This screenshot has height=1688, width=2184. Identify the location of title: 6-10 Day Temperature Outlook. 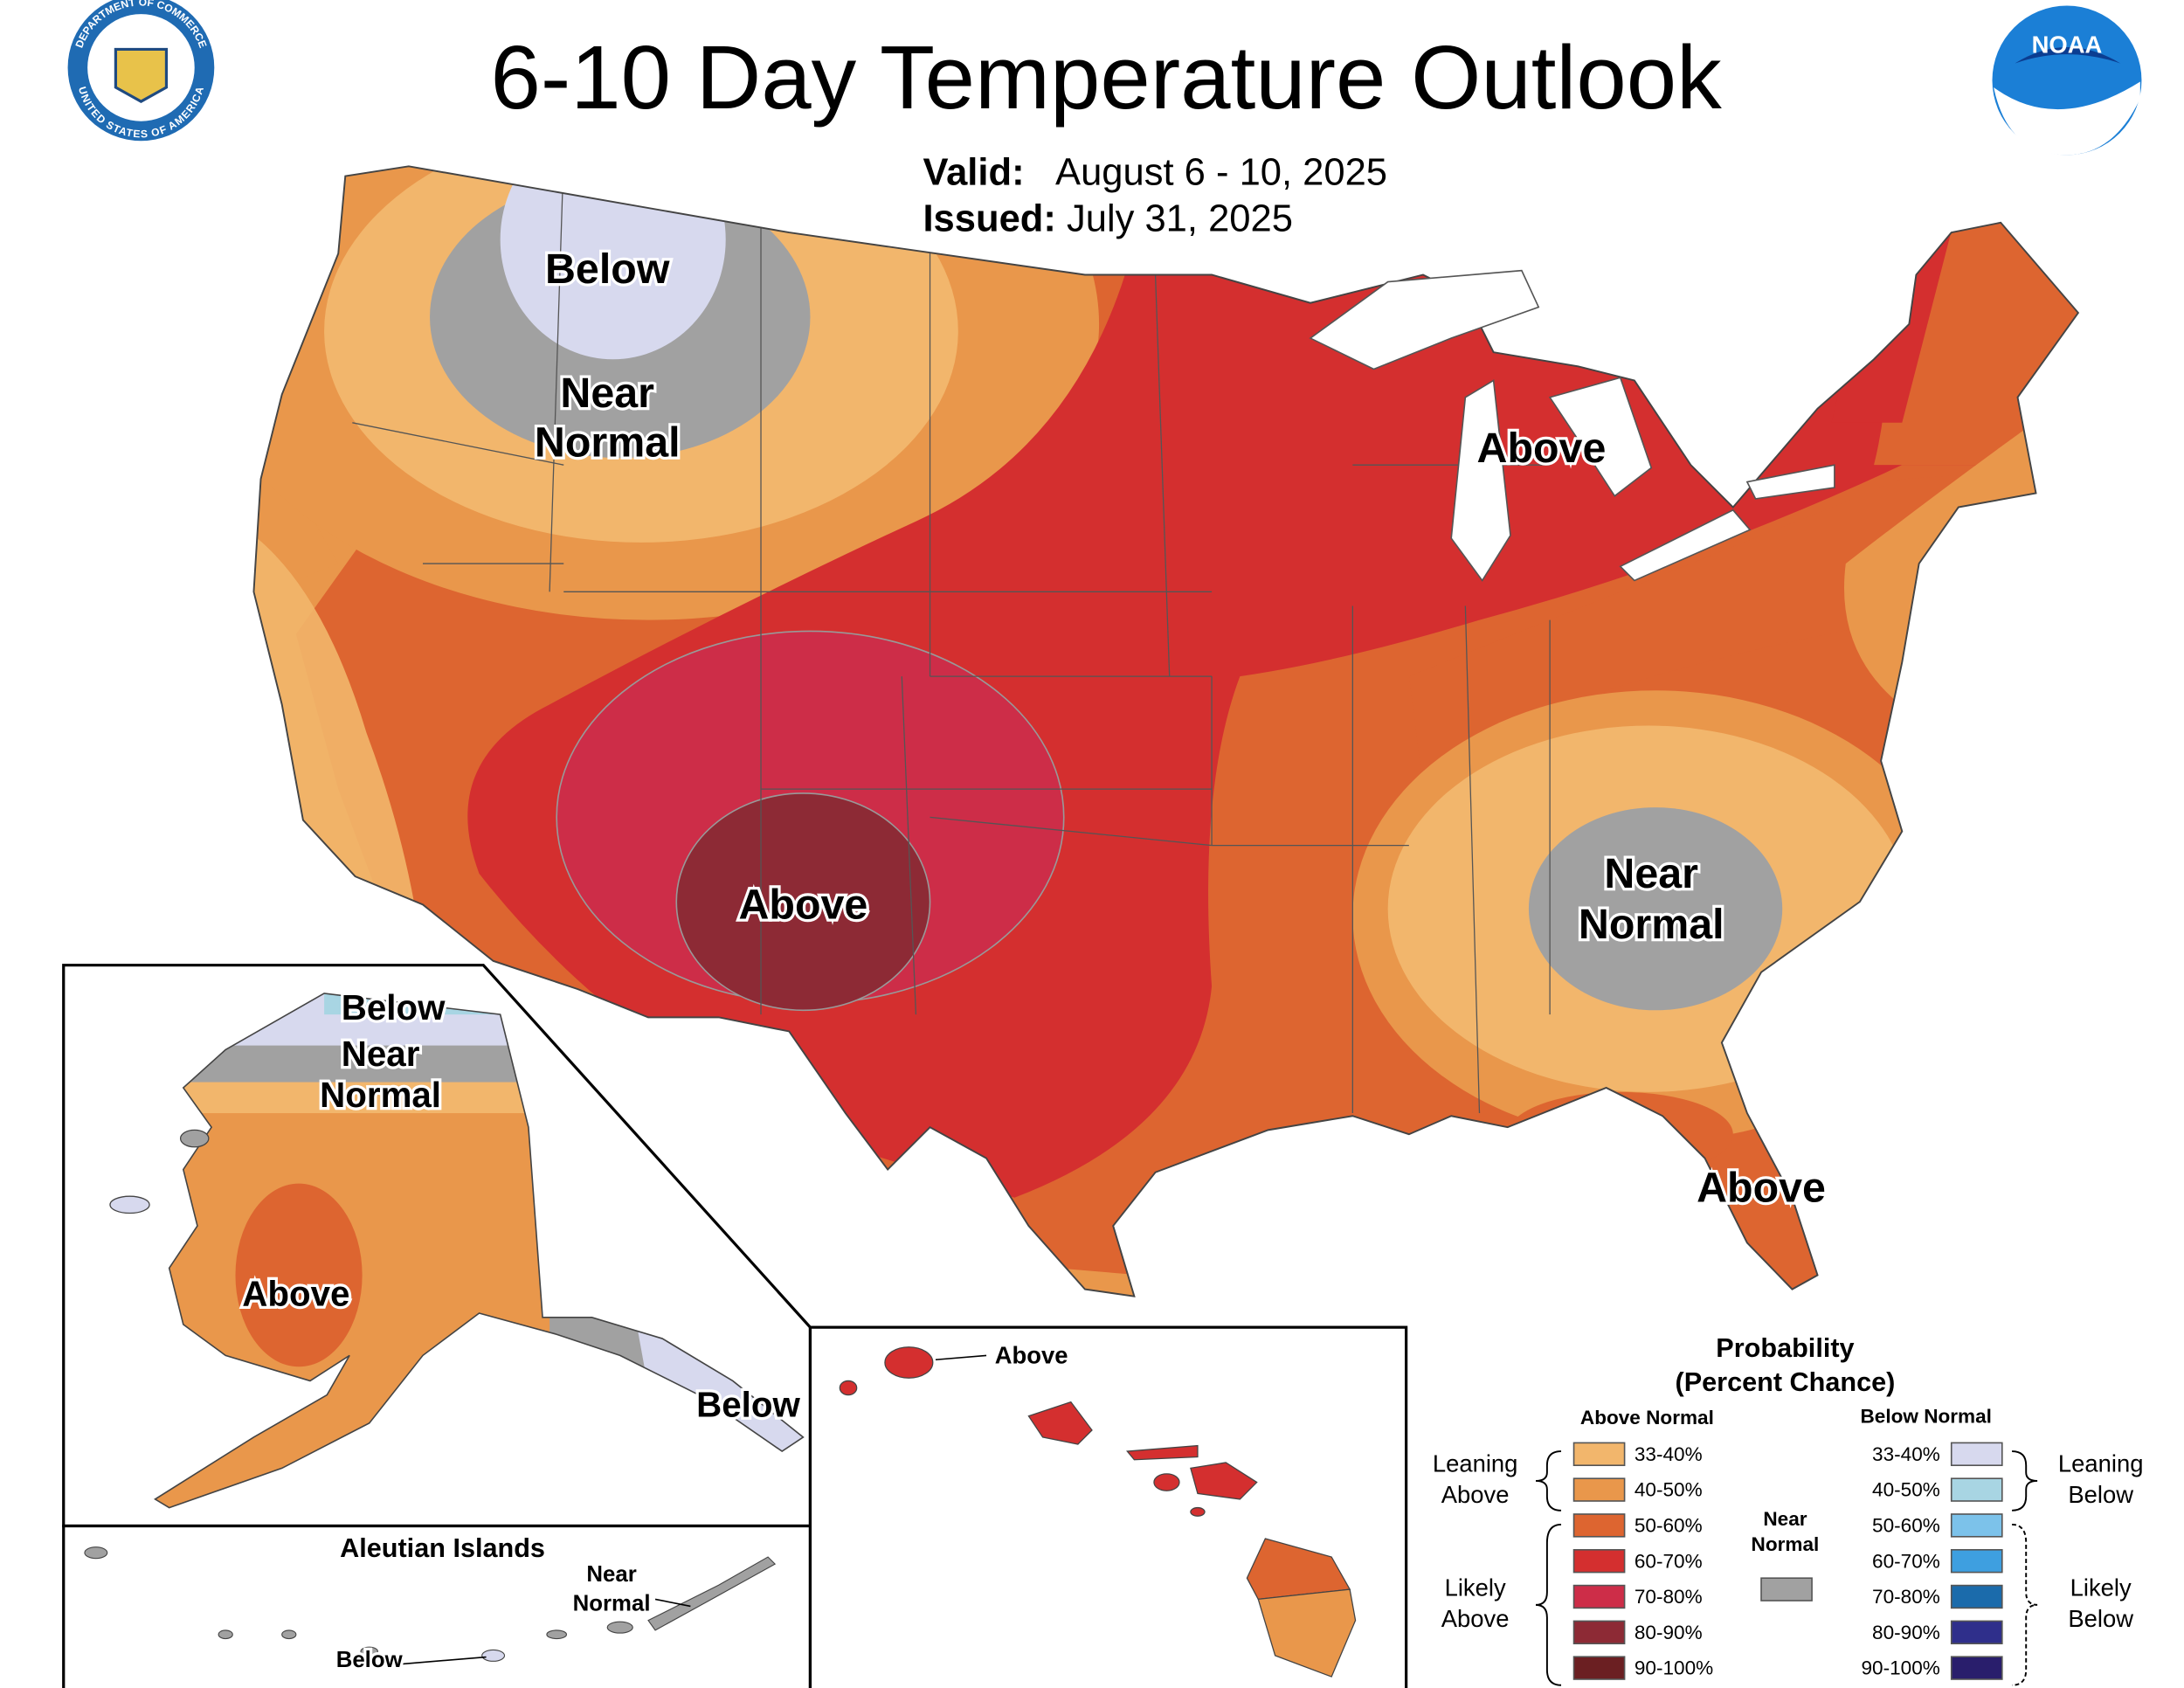
(1106, 77).